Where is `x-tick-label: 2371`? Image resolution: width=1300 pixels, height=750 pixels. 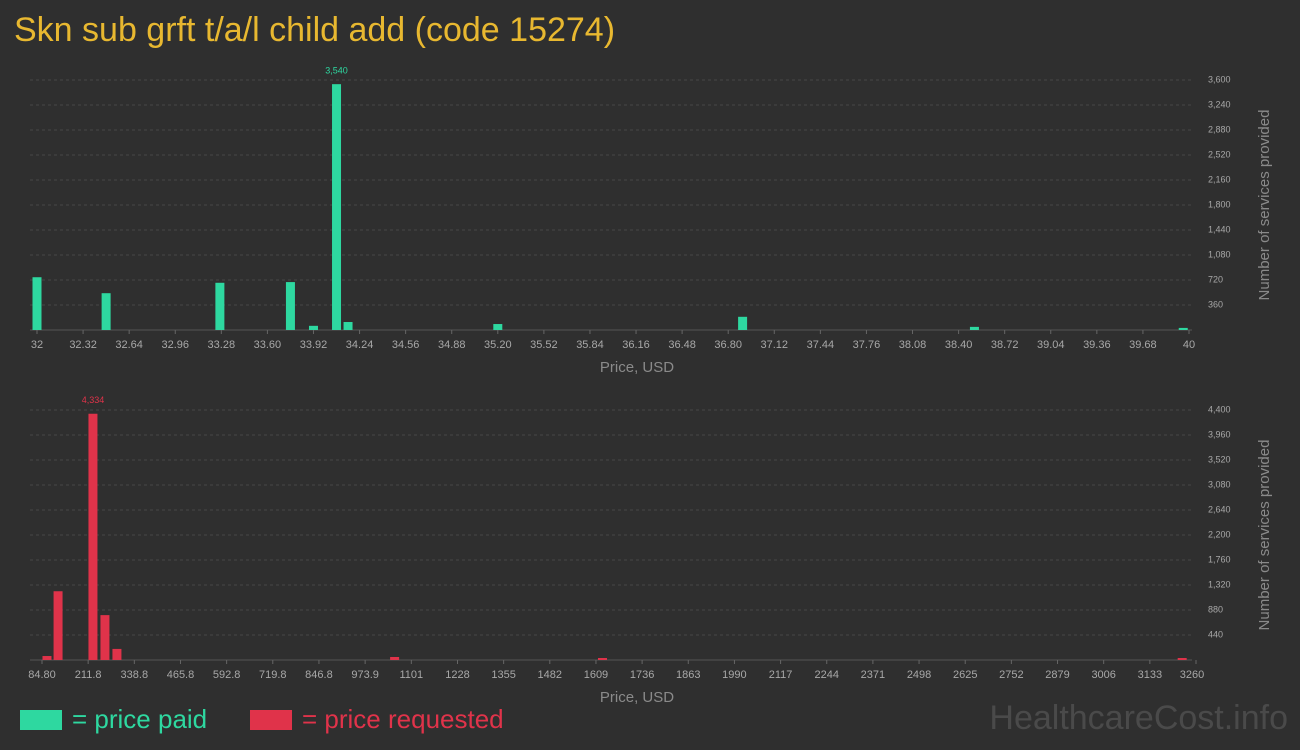
x-tick-label: 2371 is located at coordinates (873, 675).